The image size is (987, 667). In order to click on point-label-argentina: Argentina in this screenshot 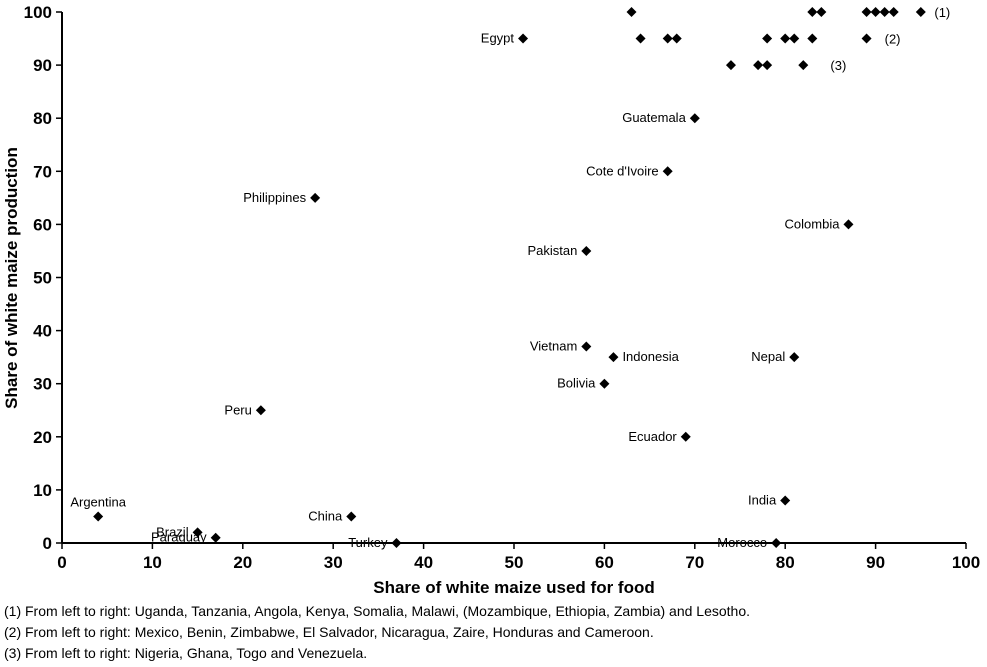, I will do `click(98, 501)`.